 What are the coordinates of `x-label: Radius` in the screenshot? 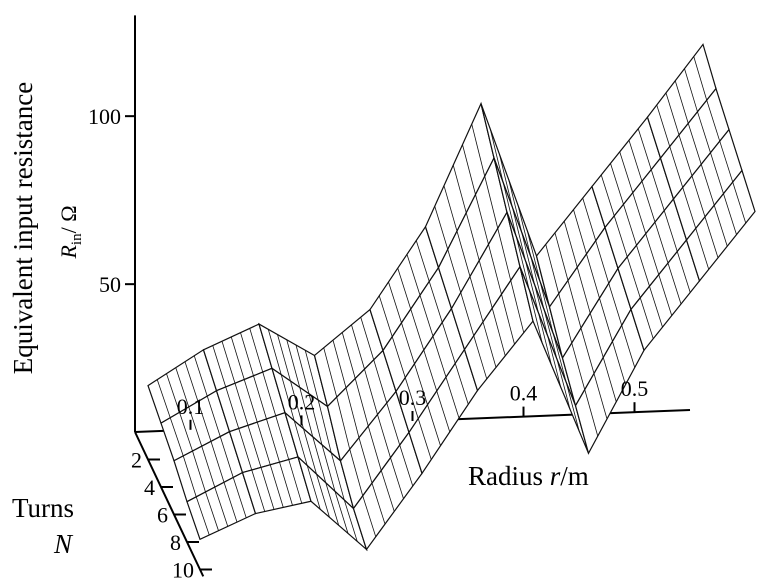 It's located at (505, 476).